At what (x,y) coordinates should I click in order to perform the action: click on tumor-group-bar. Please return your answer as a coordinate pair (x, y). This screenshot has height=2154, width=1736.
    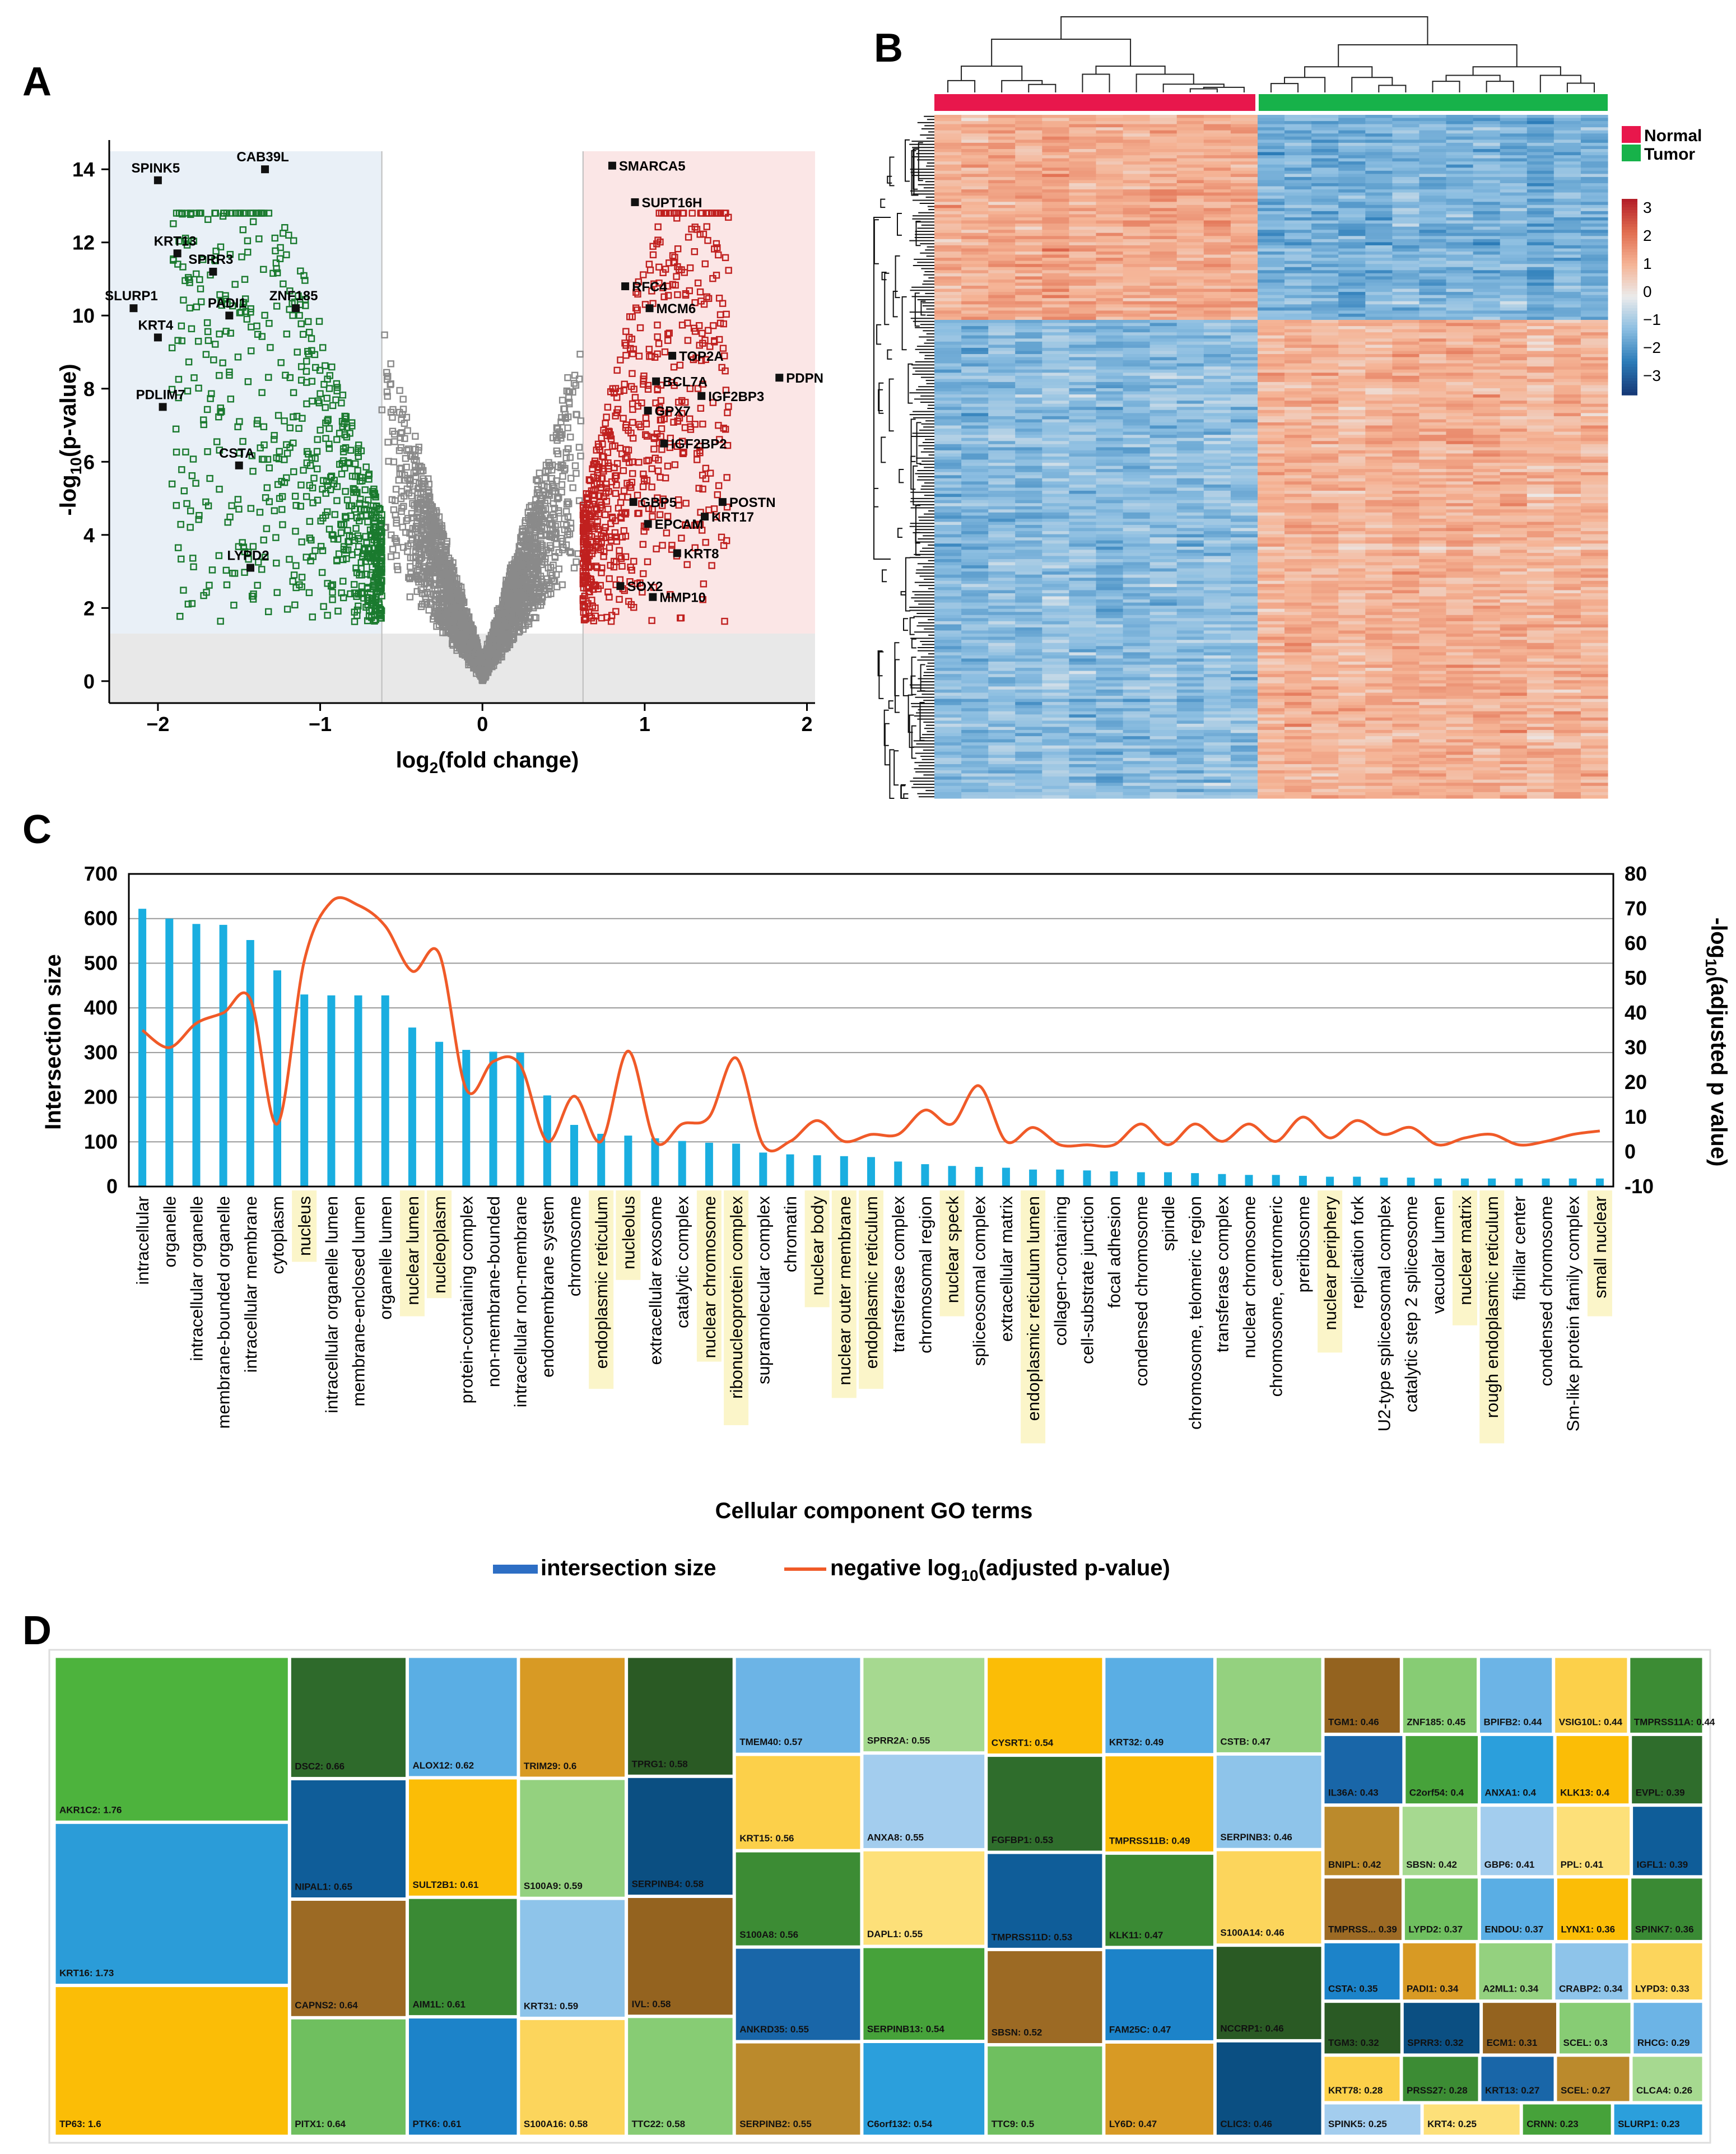
    Looking at the image, I should click on (1433, 103).